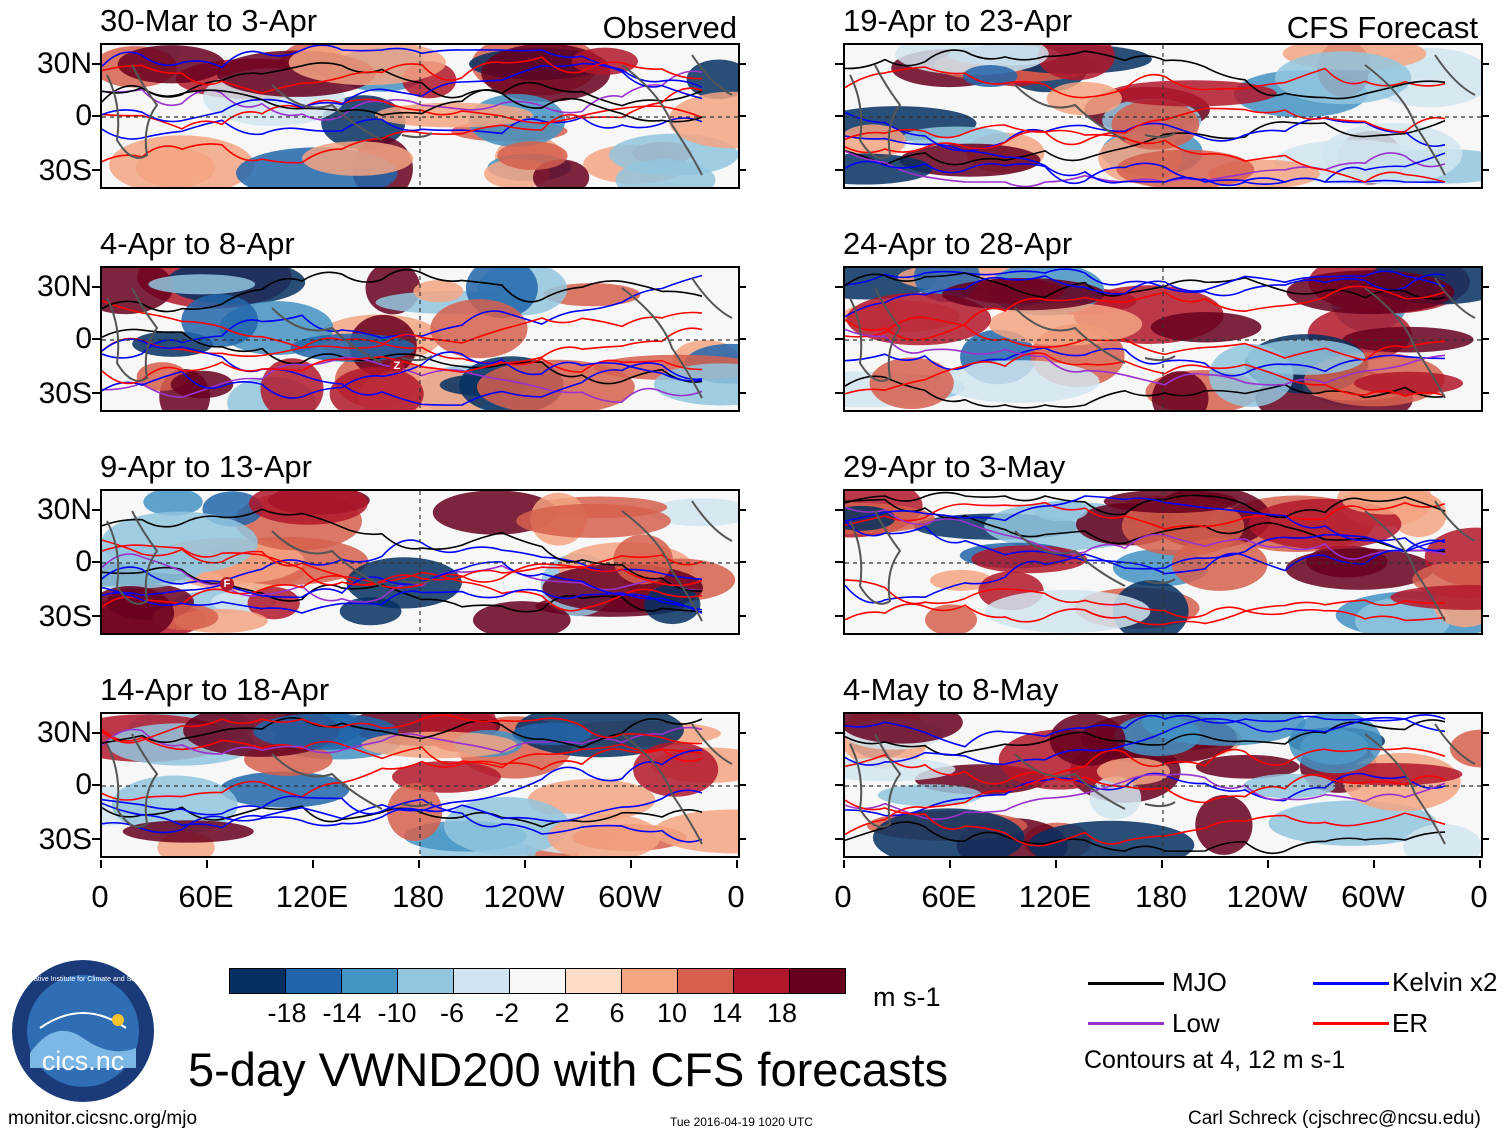  What do you see at coordinates (1199, 982) in the screenshot?
I see `legend-mjo-label: MJO` at bounding box center [1199, 982].